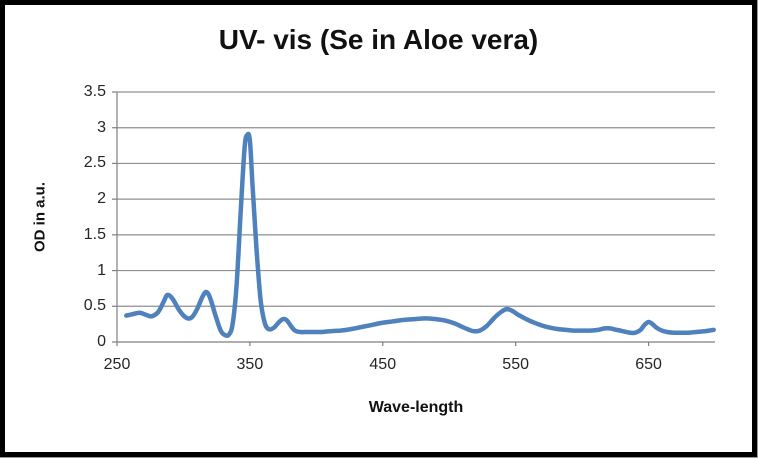  What do you see at coordinates (94, 306) in the screenshot?
I see `y-tick-label: 0.5` at bounding box center [94, 306].